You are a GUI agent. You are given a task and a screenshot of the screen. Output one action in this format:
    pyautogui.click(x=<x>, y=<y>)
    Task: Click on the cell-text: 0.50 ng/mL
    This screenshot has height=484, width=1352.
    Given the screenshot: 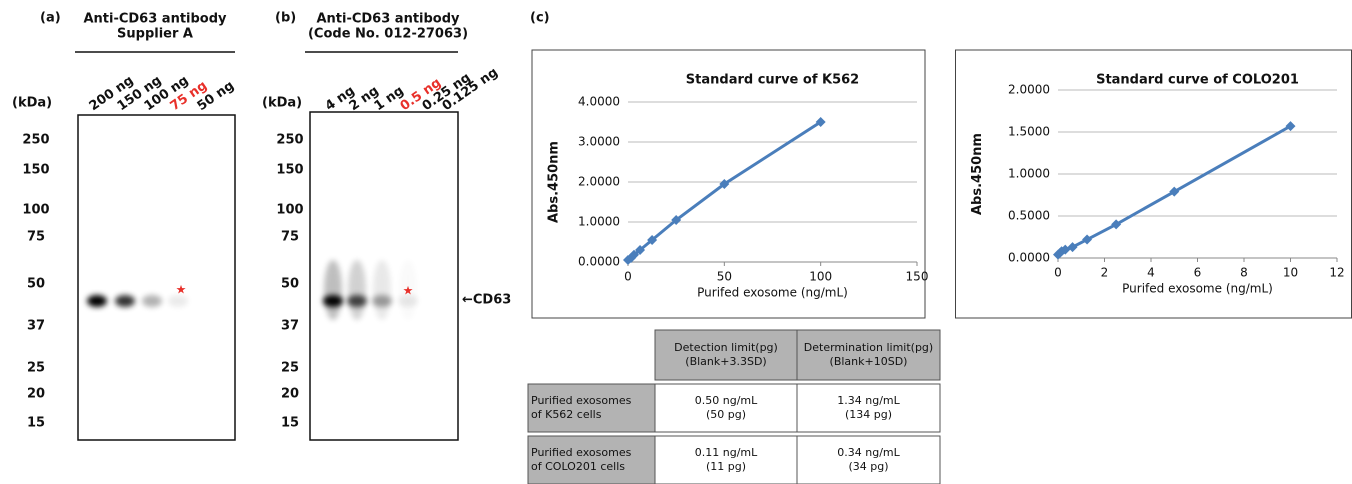 What is the action you would take?
    pyautogui.click(x=726, y=400)
    